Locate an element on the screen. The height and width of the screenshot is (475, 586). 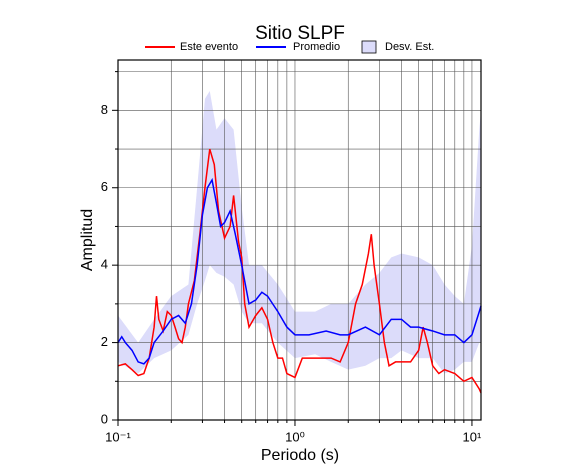
legend-swatch is located at coordinates (369, 47).